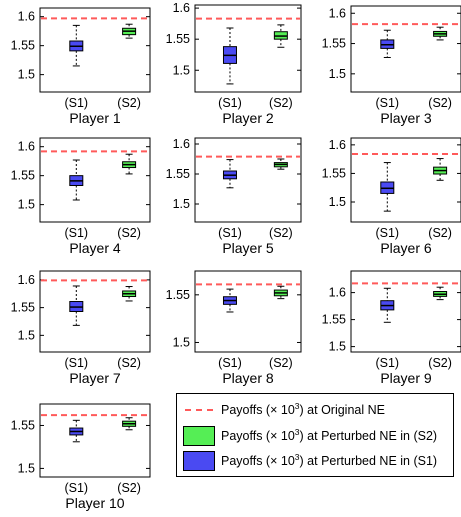 Image resolution: width=461 pixels, height=517 pixels. I want to click on panel-title: Player 5, so click(248, 248).